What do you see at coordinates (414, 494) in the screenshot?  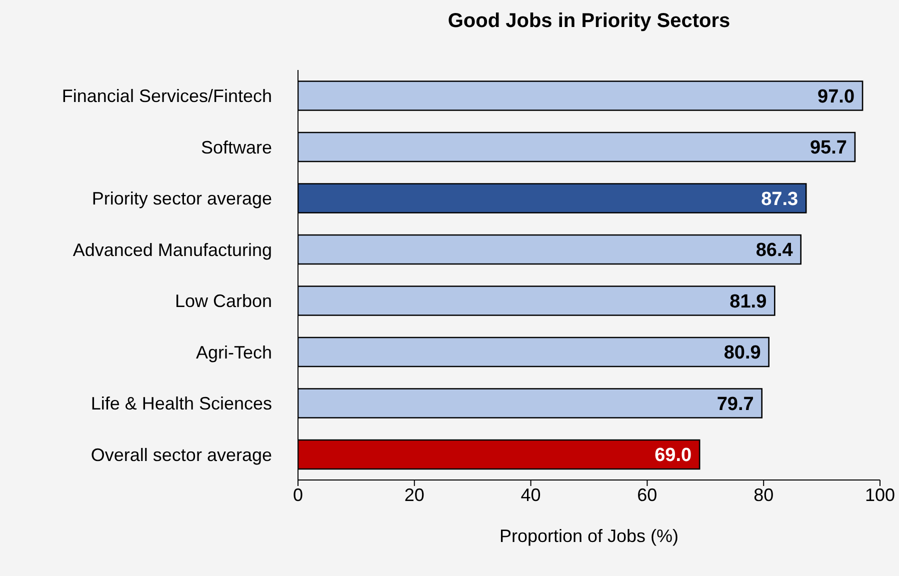 I see `x-tick-label: 20` at bounding box center [414, 494].